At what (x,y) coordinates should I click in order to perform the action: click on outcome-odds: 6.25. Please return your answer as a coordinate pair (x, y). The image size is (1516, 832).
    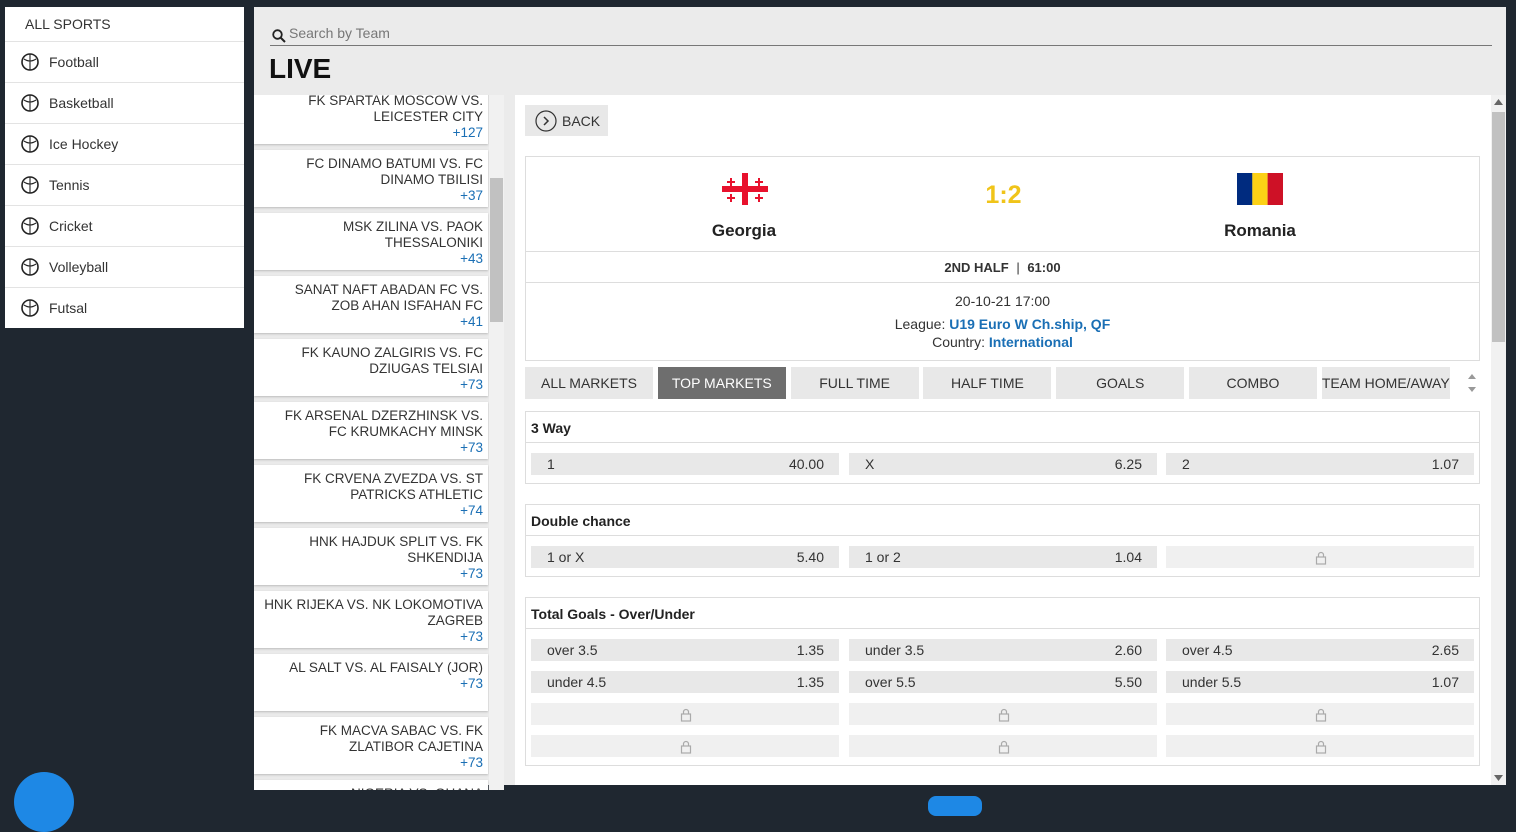
    Looking at the image, I should click on (1128, 464).